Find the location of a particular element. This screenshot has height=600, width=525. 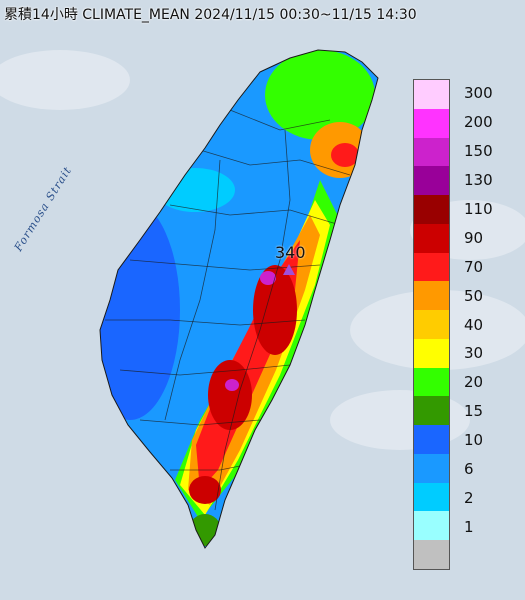

legend-label: 50 is located at coordinates (474, 295).